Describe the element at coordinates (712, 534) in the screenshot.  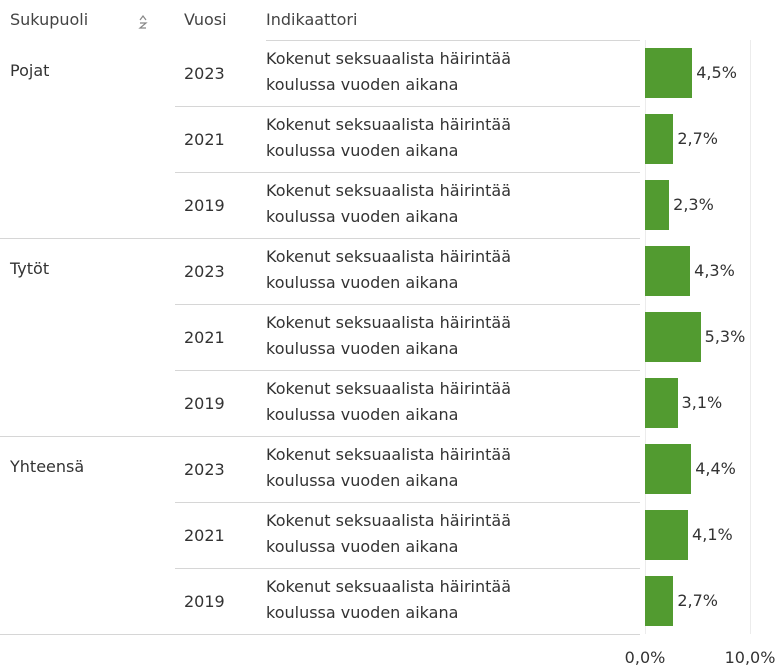
I see `value-label: 4,1%` at that location.